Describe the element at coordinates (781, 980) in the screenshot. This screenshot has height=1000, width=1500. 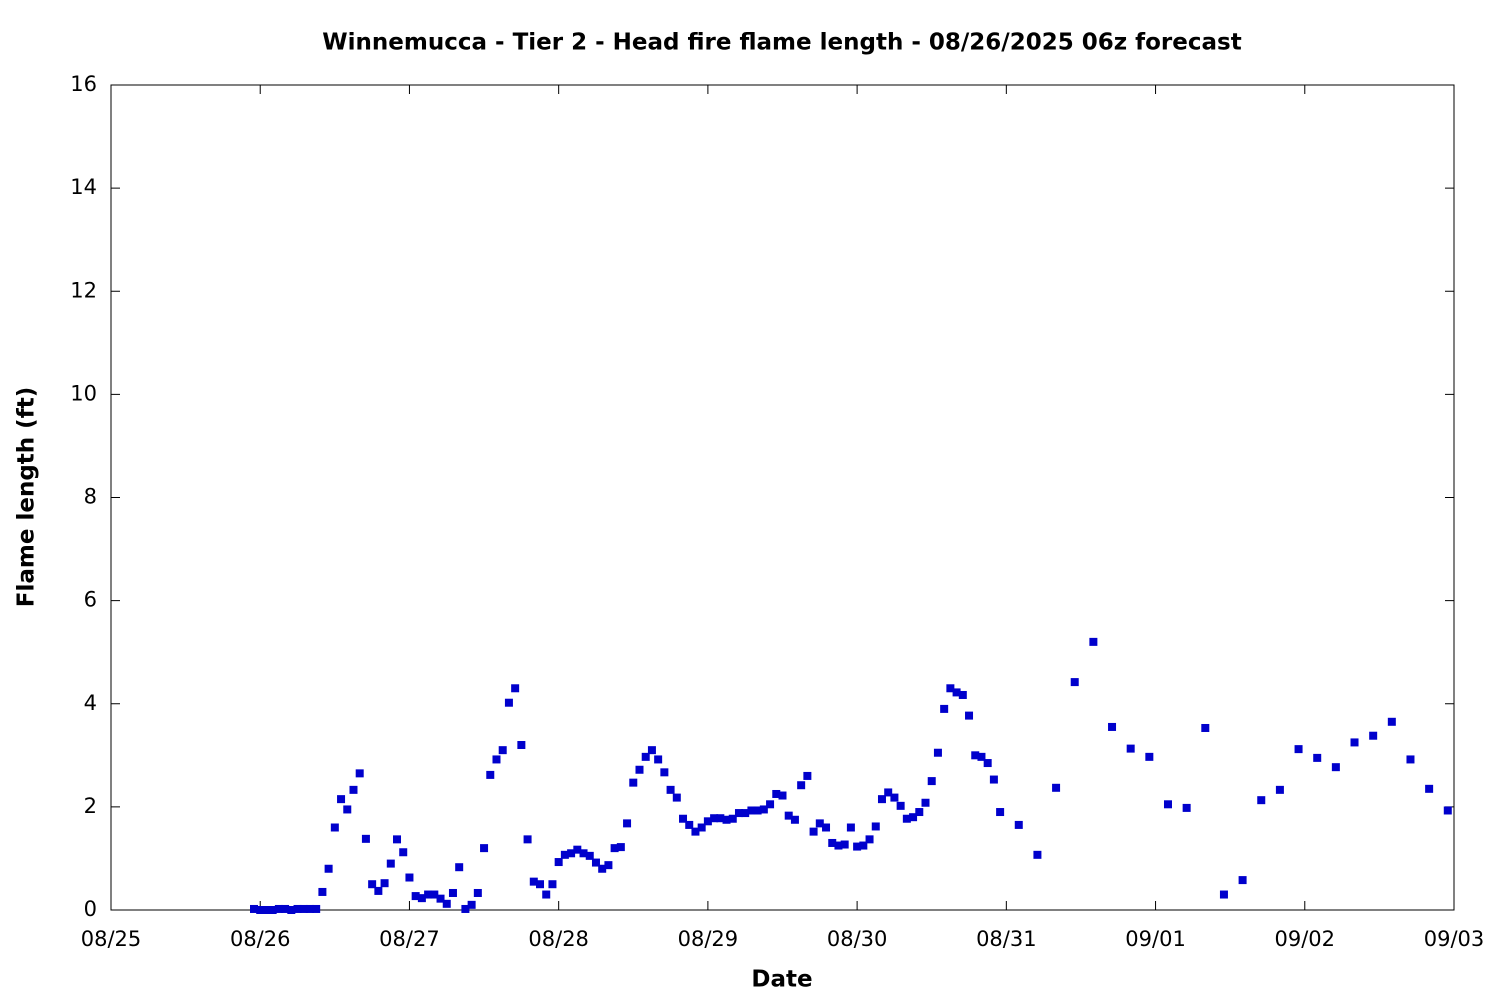
I see `x-axis-label: Date` at that location.